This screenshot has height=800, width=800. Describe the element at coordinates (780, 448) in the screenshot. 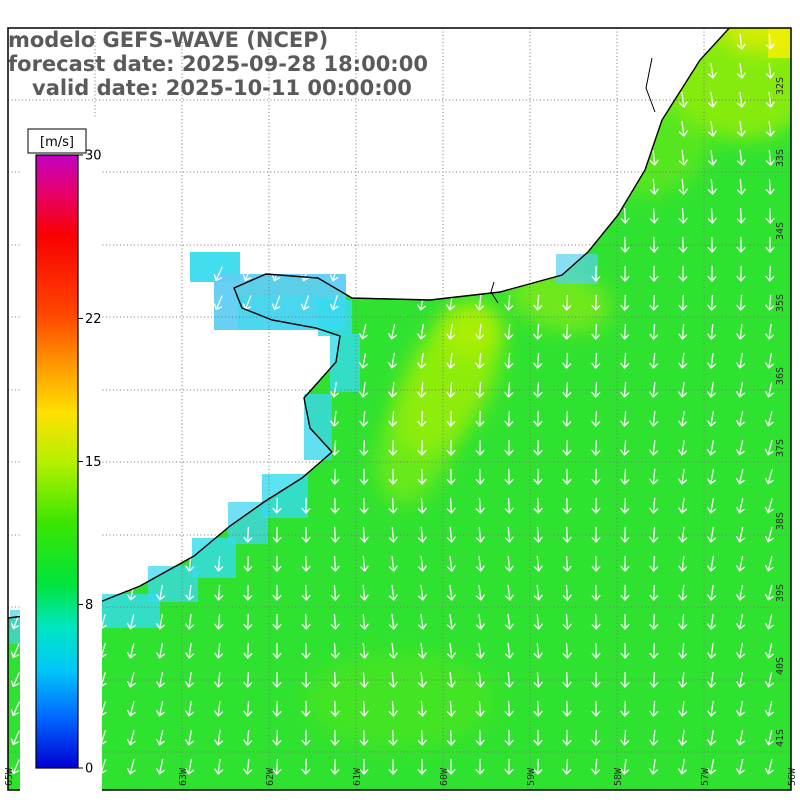

I see `latitude-label: 37S` at that location.